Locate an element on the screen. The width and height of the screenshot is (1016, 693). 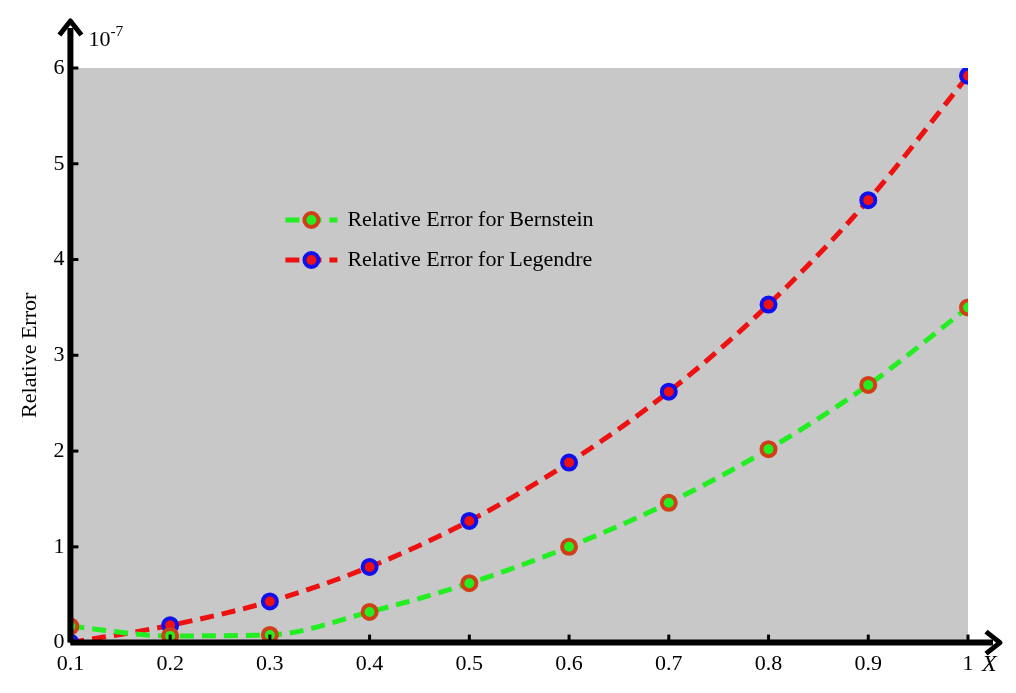
x-tick-label: 0.9 is located at coordinates (868, 662).